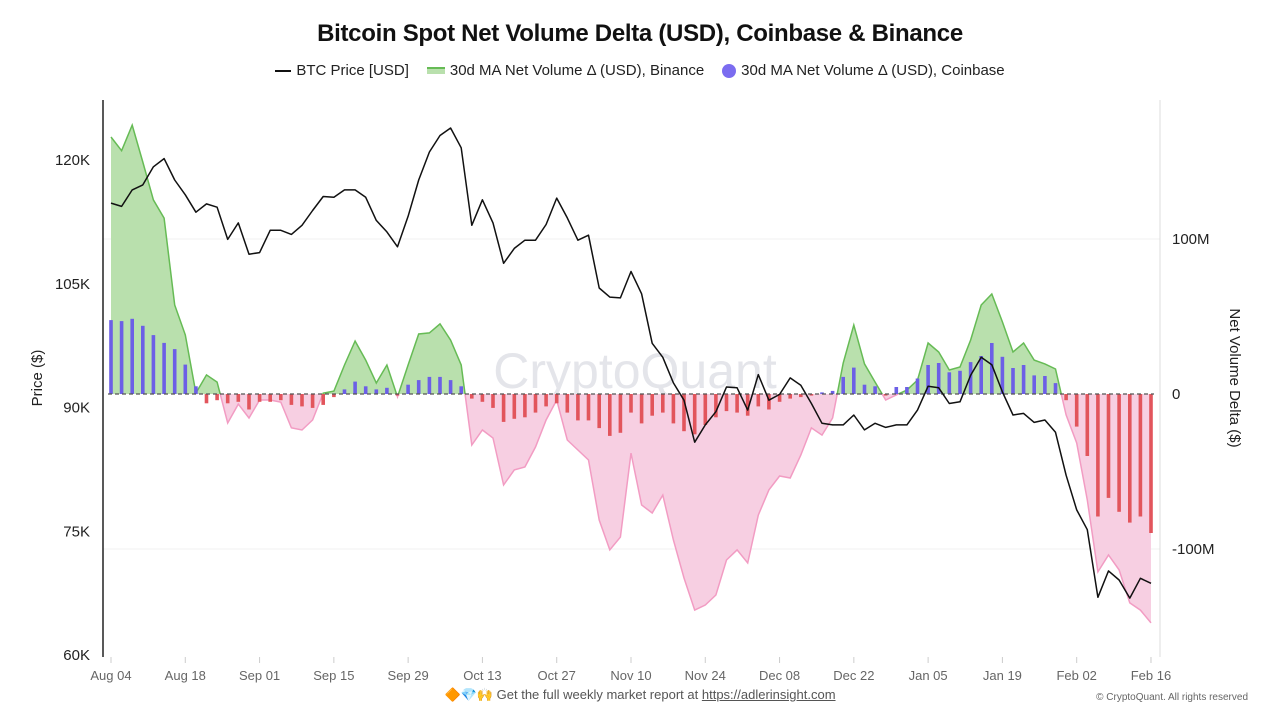 This screenshot has width=1280, height=720. I want to click on x-tick-label: Jan 19, so click(1002, 675).